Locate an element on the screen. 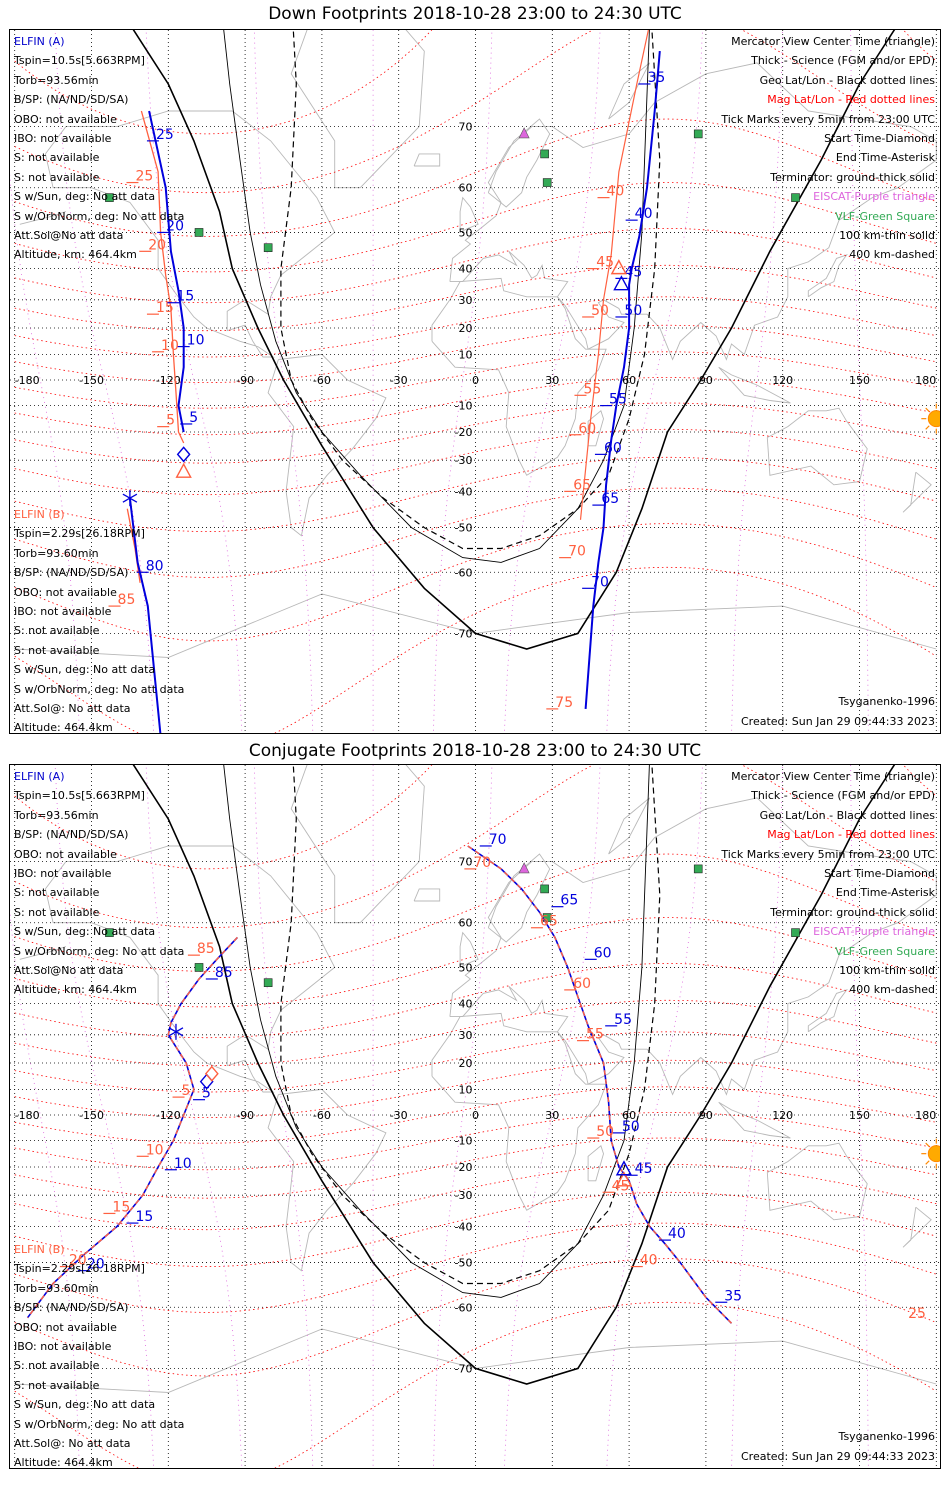 The height and width of the screenshot is (1500, 950). elfin-b-altitude: Altitude: 464.4km is located at coordinates (63, 1462).